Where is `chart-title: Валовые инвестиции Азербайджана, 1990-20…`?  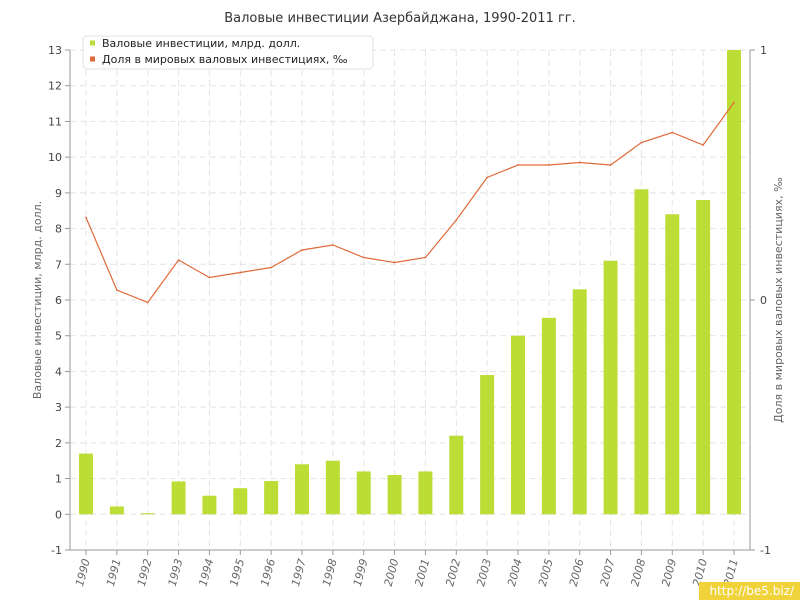
chart-title: Валовые инвестиции Азербайджана, 1990-20… is located at coordinates (400, 18).